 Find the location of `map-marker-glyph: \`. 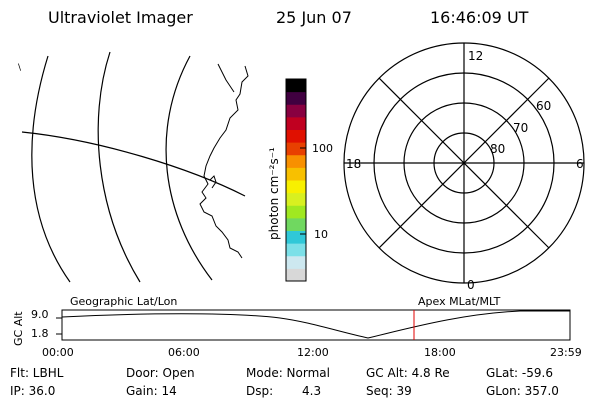

map-marker-glyph: \ is located at coordinates (20, 68).